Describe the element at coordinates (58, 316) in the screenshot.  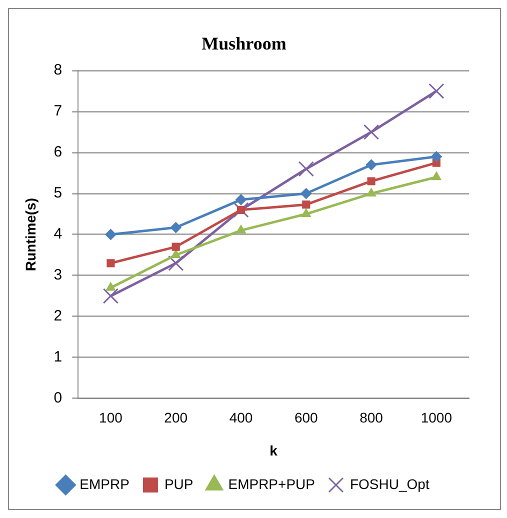
I see `y-tick-label: 2` at that location.